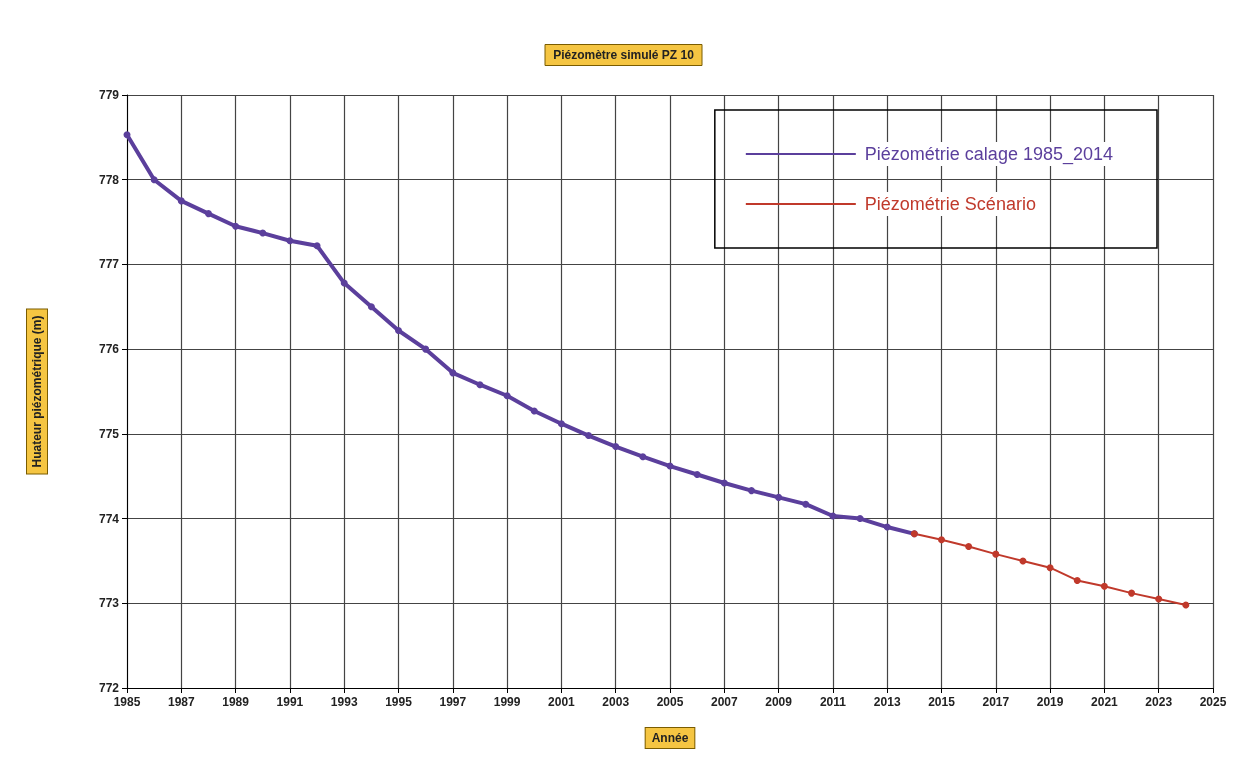 Image resolution: width=1247 pixels, height=765 pixels. I want to click on x-axis-title: Année, so click(670, 738).